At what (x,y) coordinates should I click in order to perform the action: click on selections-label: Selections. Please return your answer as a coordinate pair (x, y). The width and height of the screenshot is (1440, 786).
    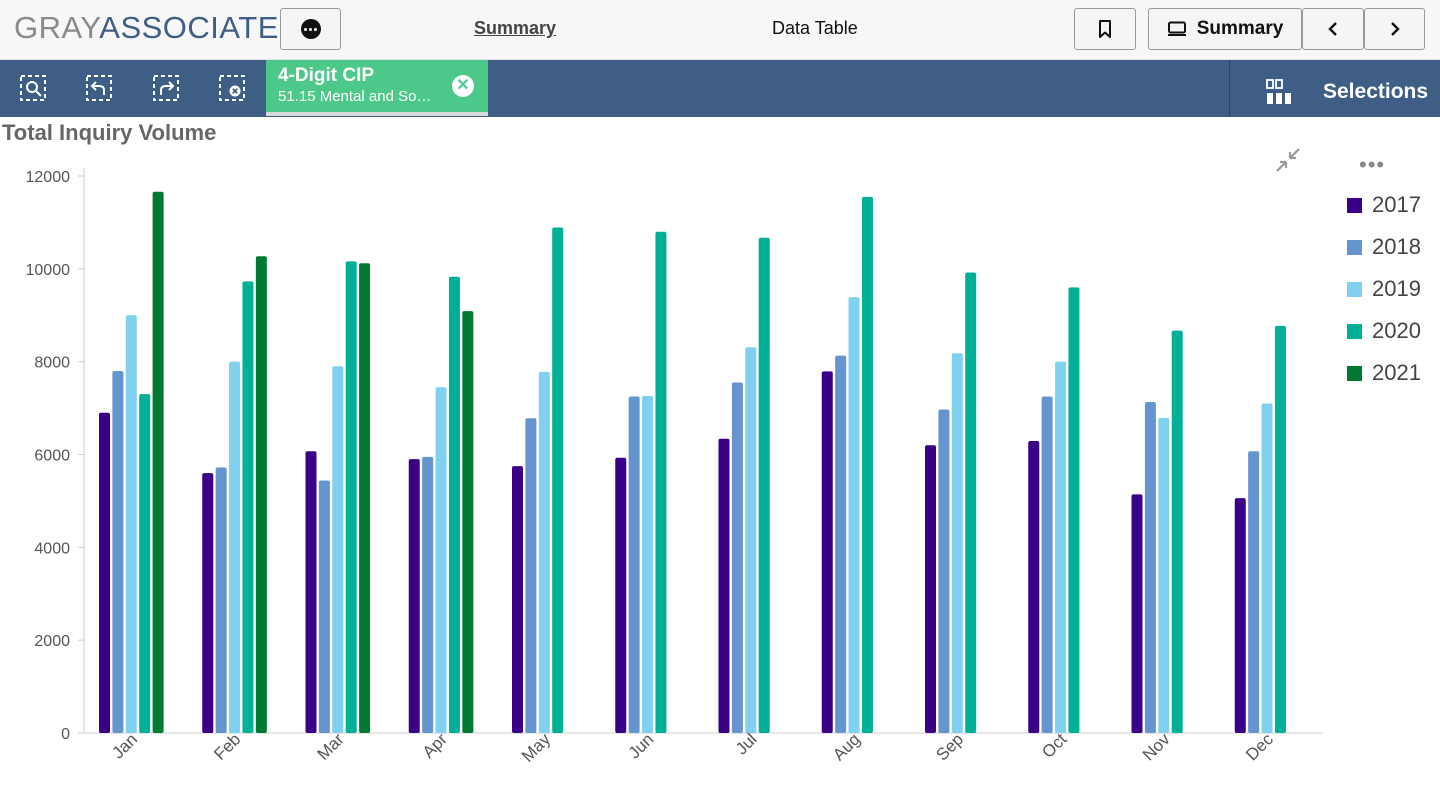
    Looking at the image, I should click on (1376, 91).